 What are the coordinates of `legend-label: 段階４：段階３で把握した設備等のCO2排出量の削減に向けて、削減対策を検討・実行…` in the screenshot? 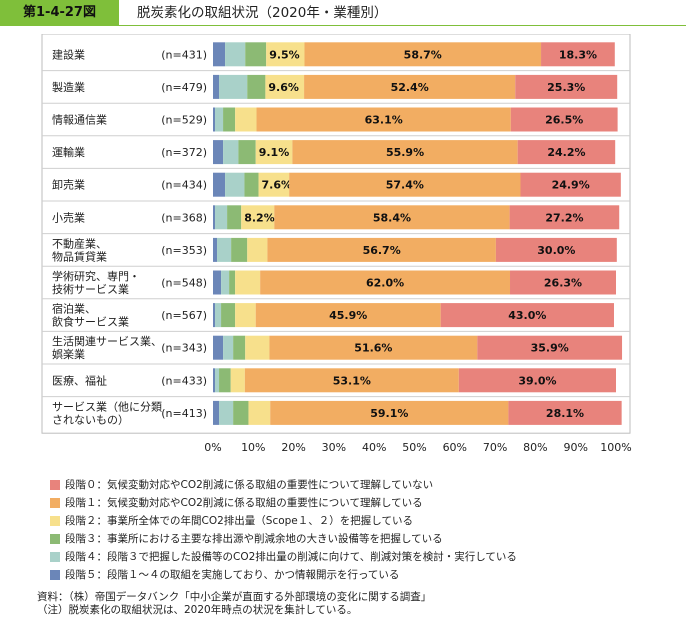 It's located at (291, 557).